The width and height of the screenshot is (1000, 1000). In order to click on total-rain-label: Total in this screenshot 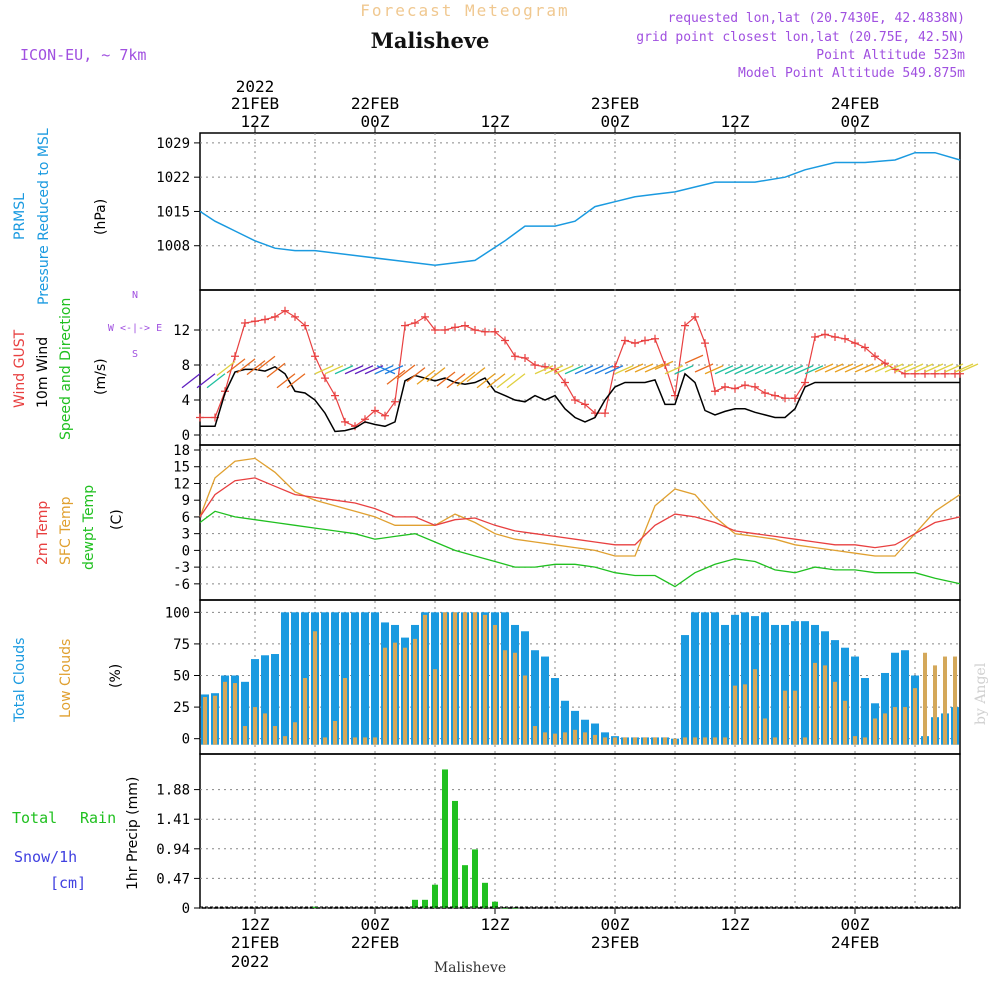, I will do `click(34, 818)`.